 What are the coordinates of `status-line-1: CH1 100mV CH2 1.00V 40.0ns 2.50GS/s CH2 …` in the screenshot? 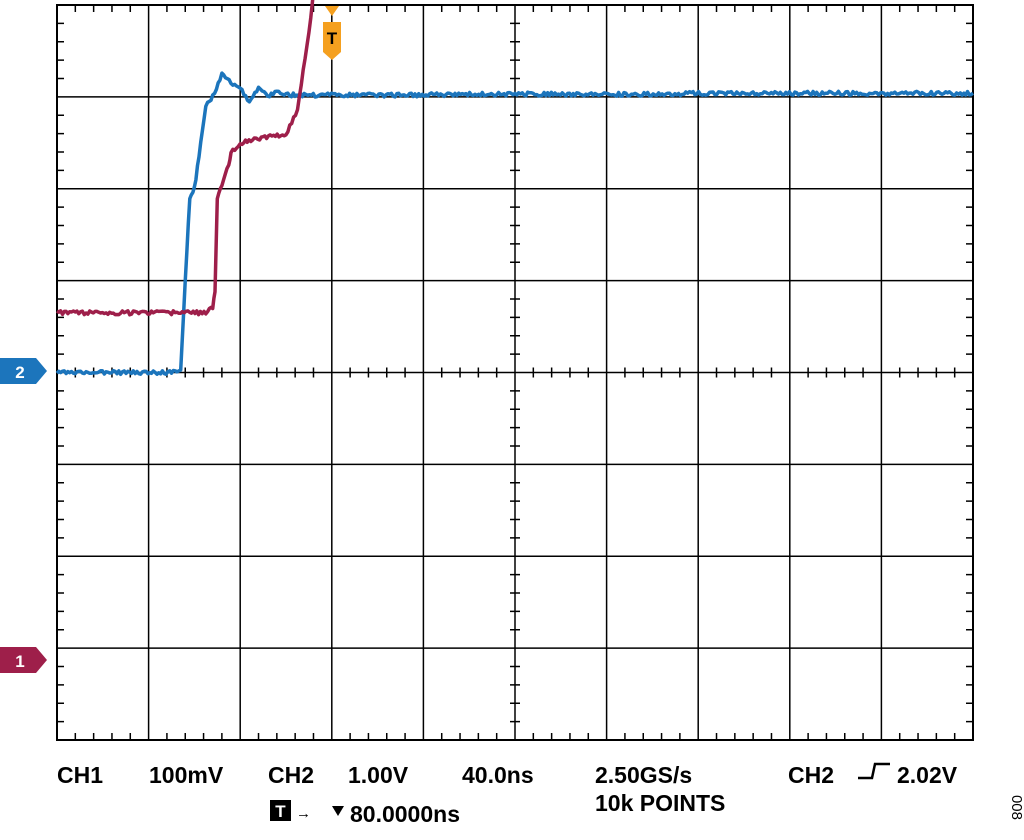 It's located at (507, 775).